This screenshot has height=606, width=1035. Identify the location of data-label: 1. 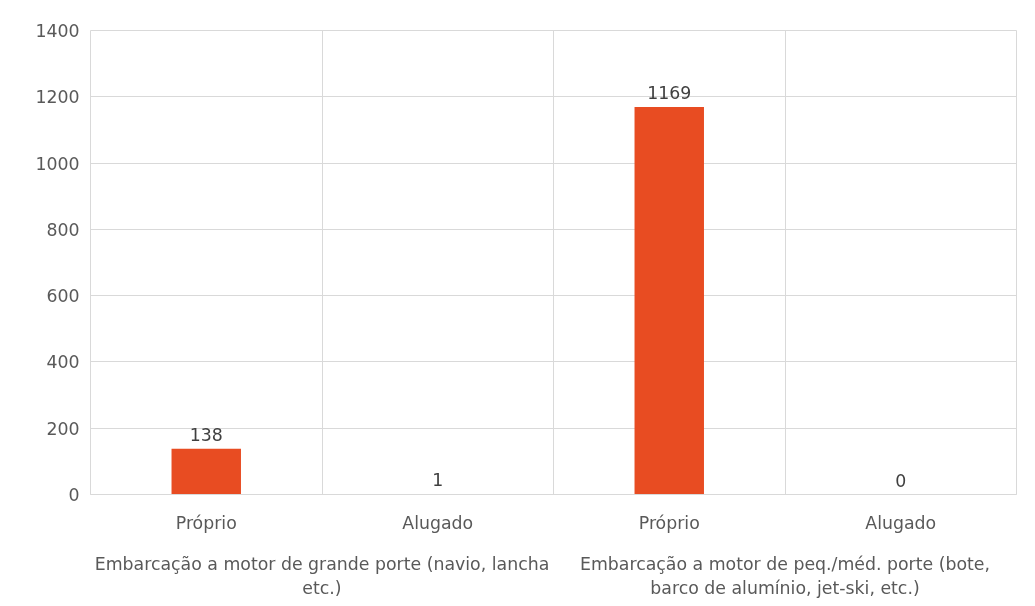
(438, 480).